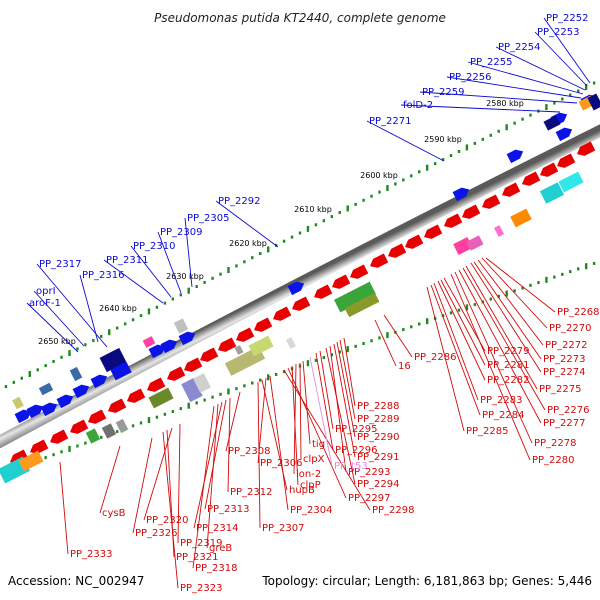  I want to click on reverse-gene-label: PP_2294, so click(378, 484).